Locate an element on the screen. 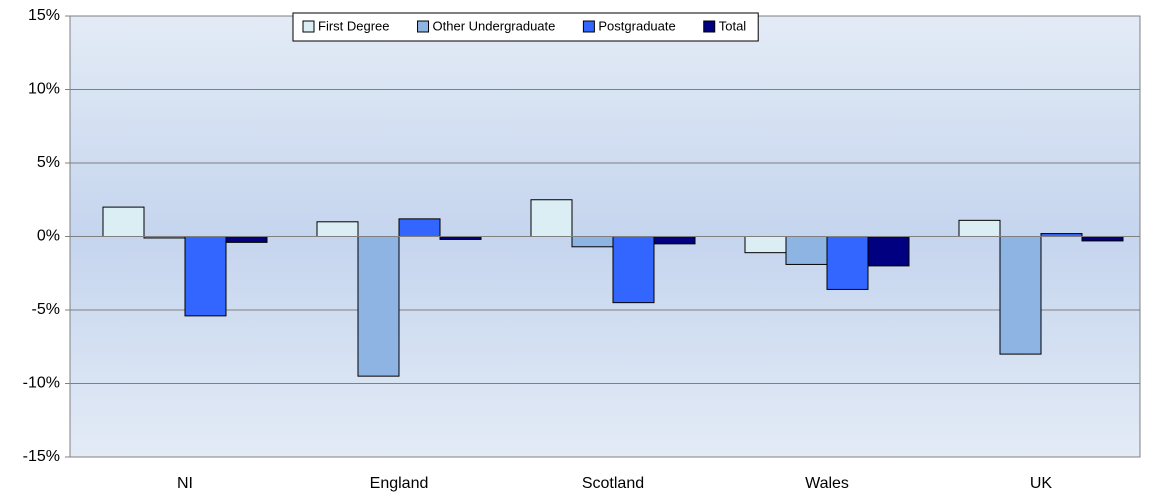 The width and height of the screenshot is (1149, 497). y-tick-label: 10% is located at coordinates (44, 89).